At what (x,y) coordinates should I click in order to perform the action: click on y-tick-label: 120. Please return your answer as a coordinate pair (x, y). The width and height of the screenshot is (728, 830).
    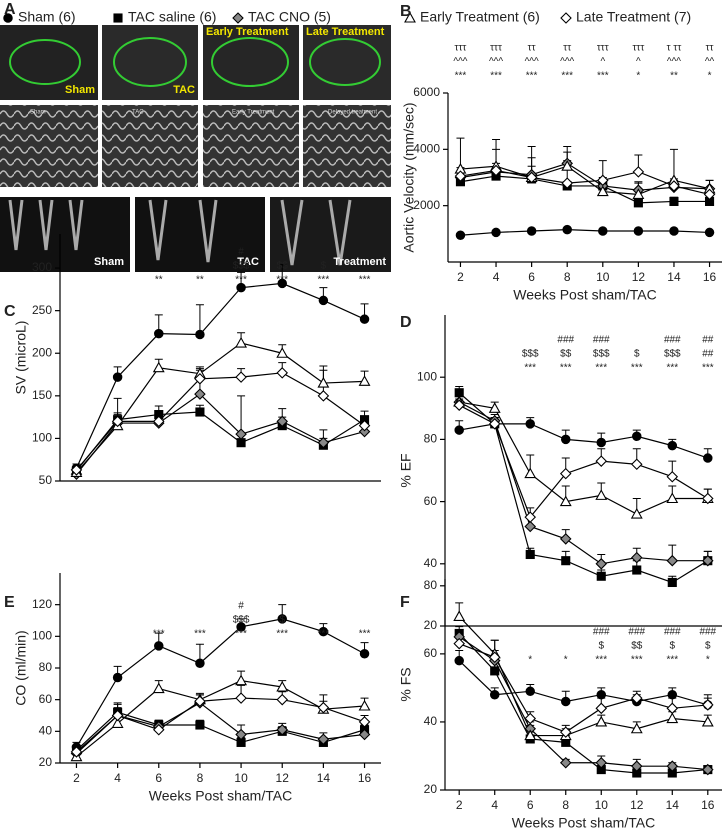
    Looking at the image, I should click on (42, 604).